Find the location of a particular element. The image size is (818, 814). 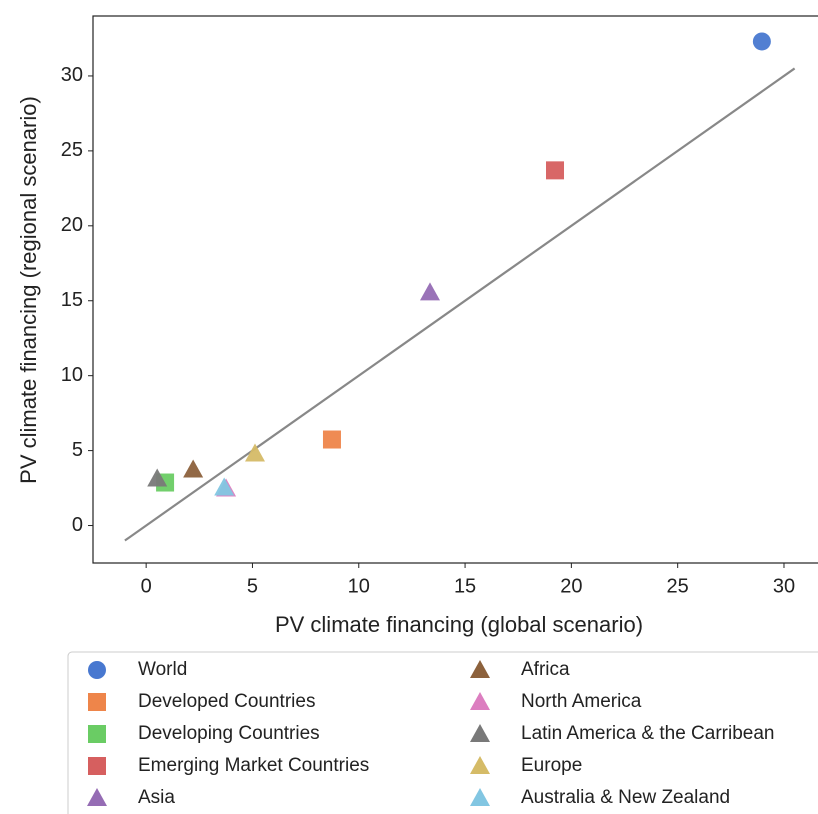

x-axis-label: PV climate financing (global scenario) is located at coordinates (459, 624).